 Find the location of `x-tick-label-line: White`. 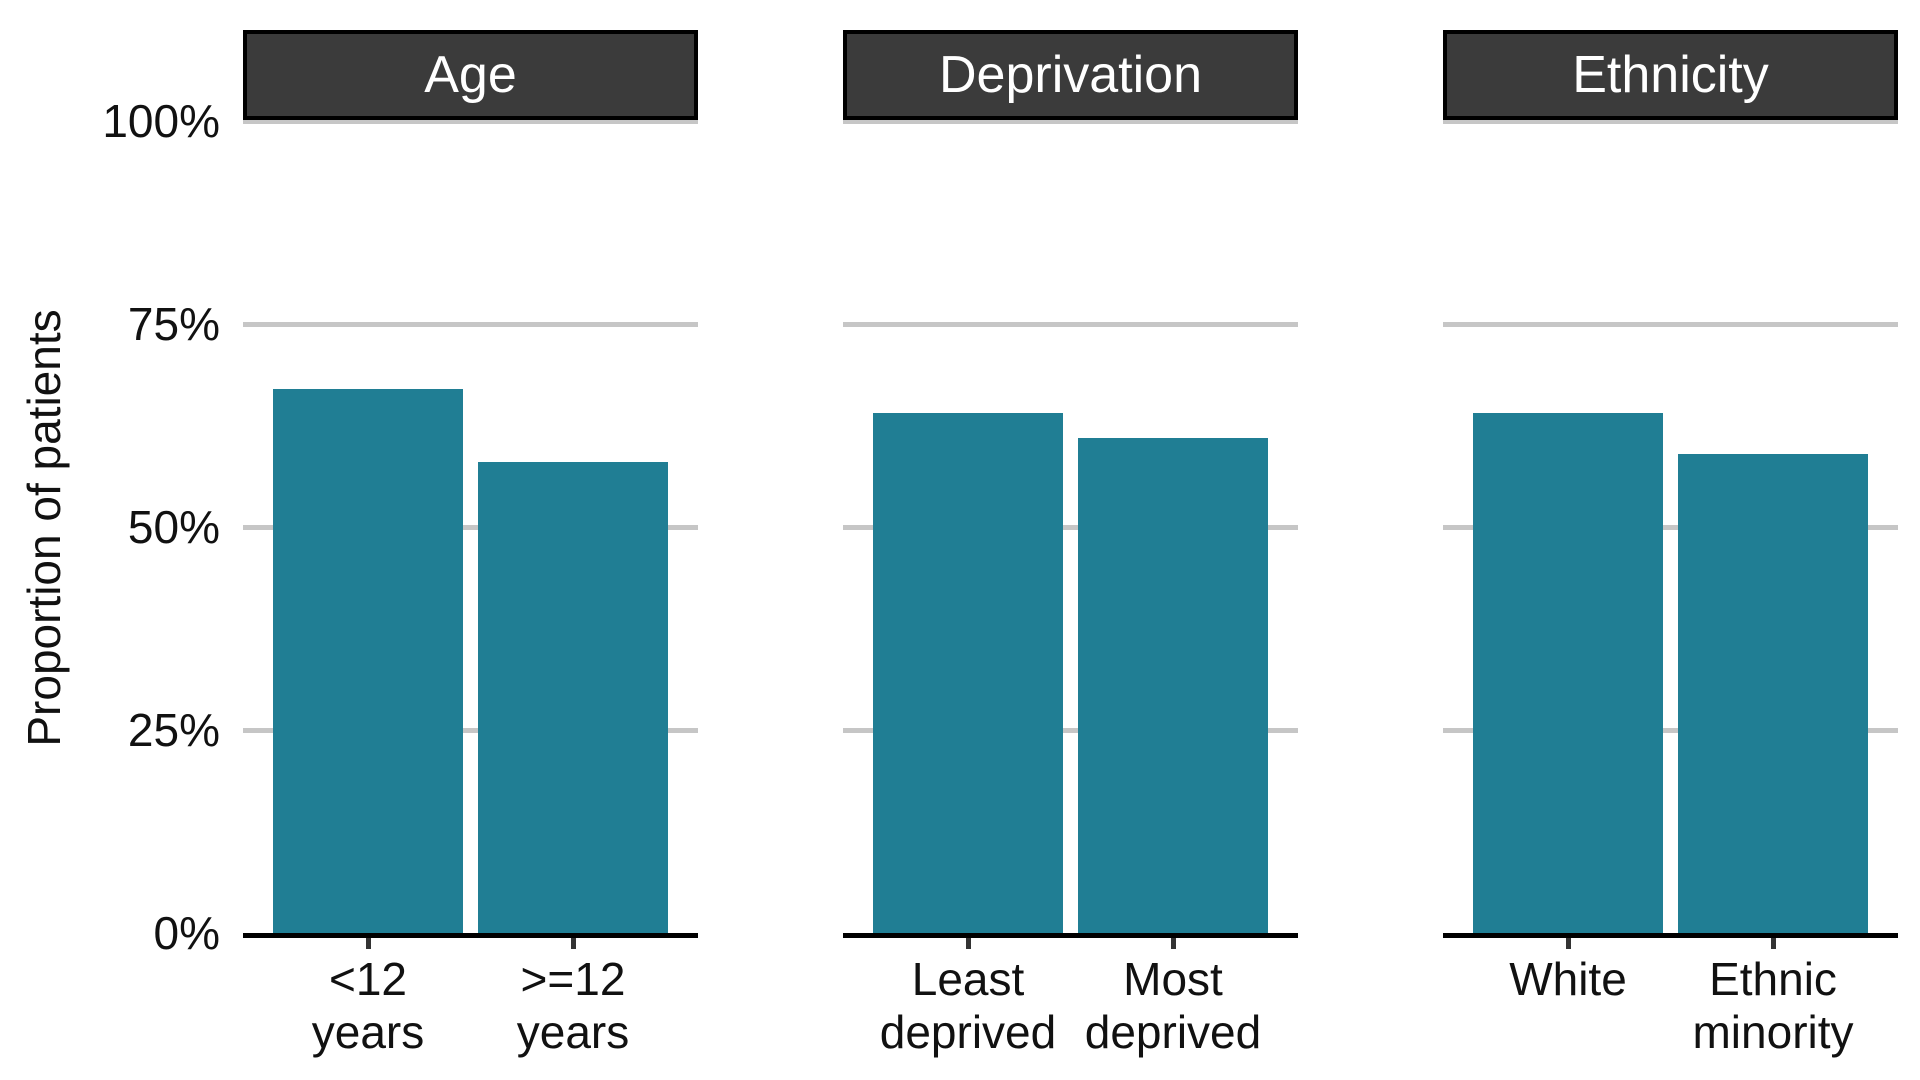

x-tick-label-line: White is located at coordinates (1568, 979).